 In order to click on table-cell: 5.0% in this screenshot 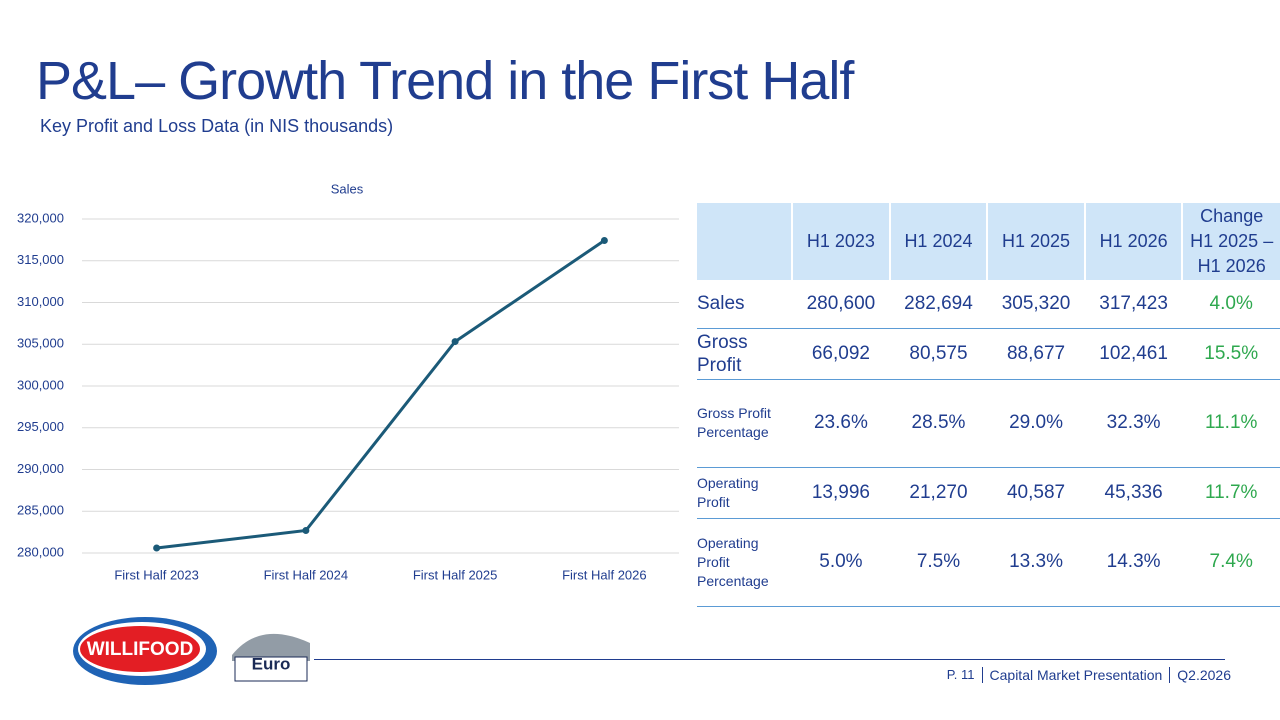, I will do `click(841, 562)`.